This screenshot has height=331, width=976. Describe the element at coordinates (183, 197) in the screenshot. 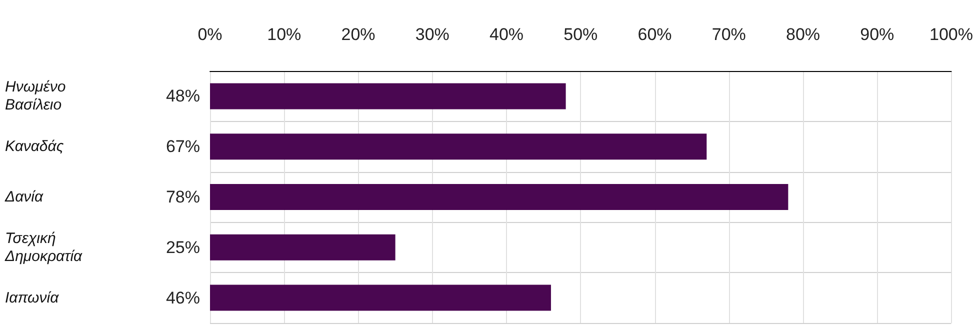

I see `data-label: 78%` at that location.